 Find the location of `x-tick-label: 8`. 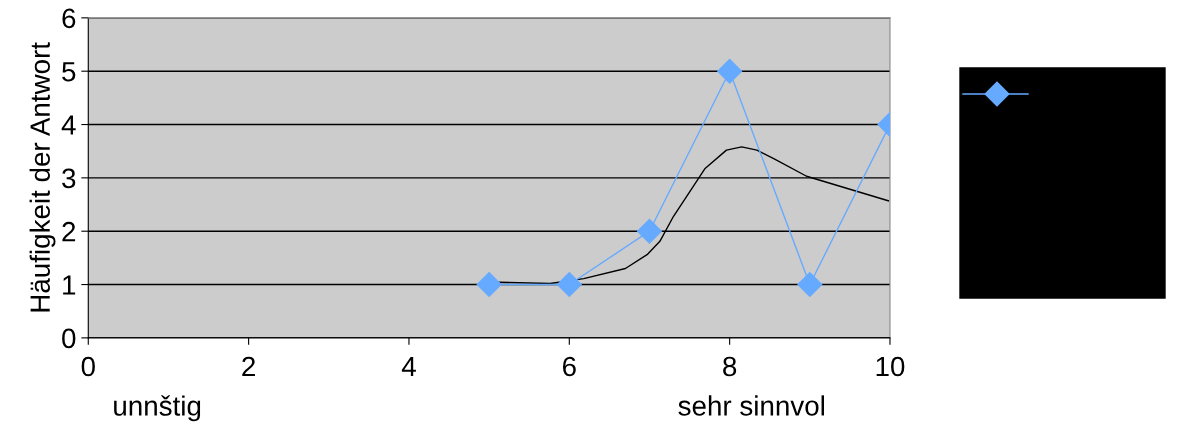

x-tick-label: 8 is located at coordinates (730, 366).